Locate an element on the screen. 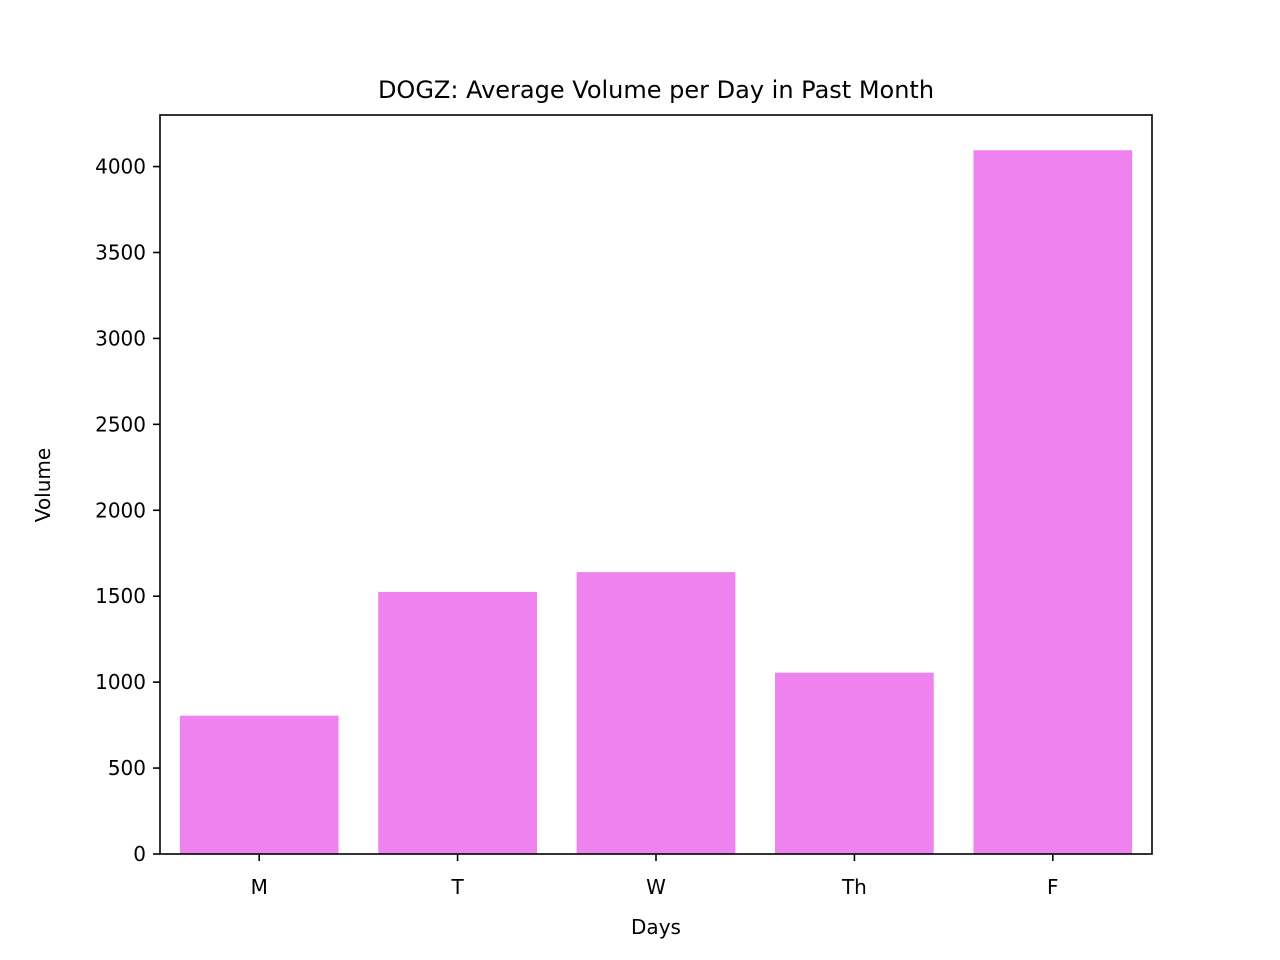 This screenshot has width=1280, height=960. y-axis-label: Volume is located at coordinates (43, 485).